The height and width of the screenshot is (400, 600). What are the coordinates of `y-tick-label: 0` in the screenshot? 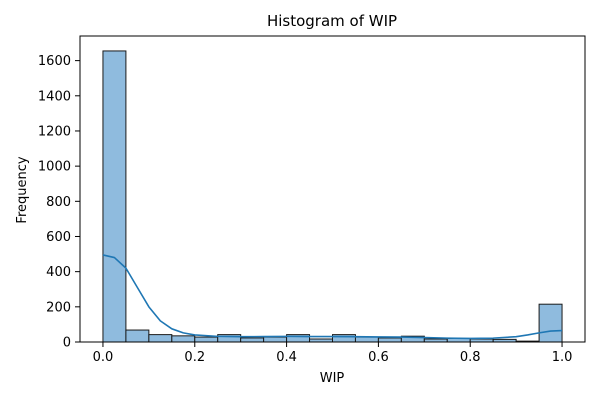 It's located at (67, 343).